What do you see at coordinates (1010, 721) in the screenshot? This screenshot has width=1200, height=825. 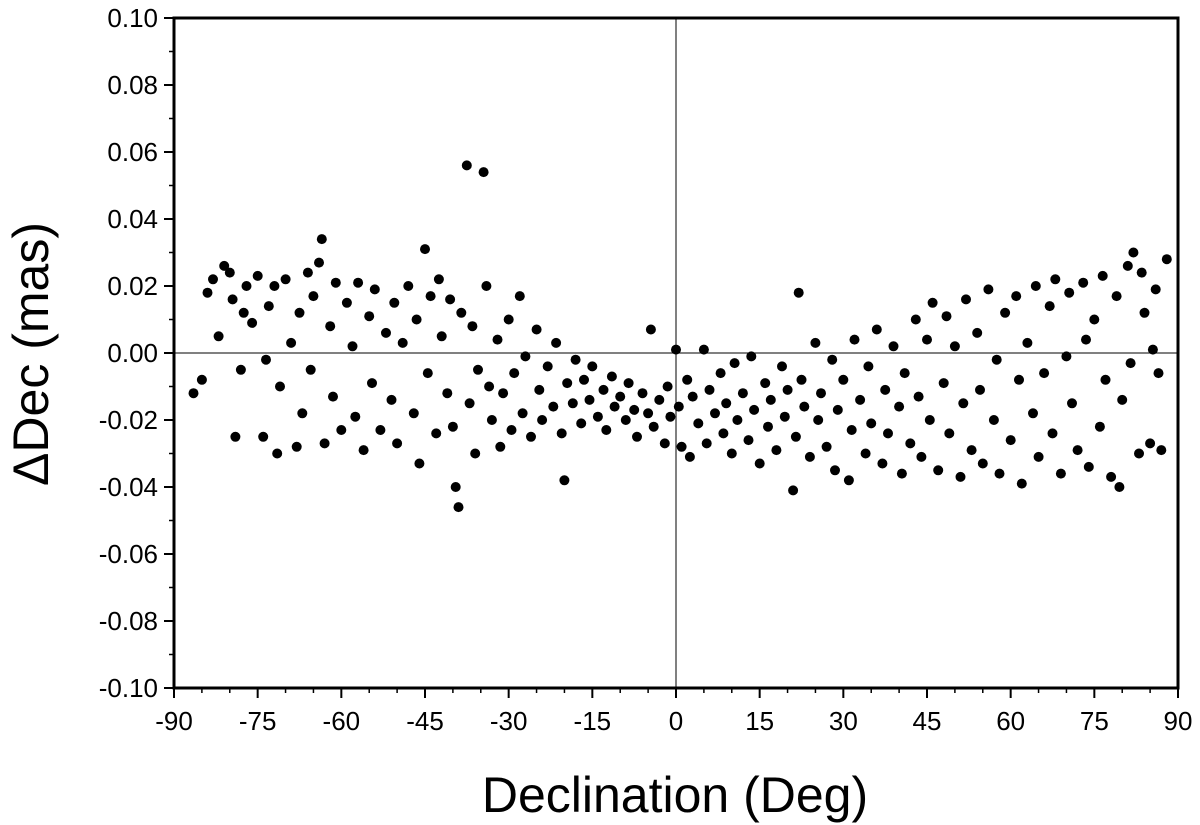 I see `x-tick-label: 60` at bounding box center [1010, 721].